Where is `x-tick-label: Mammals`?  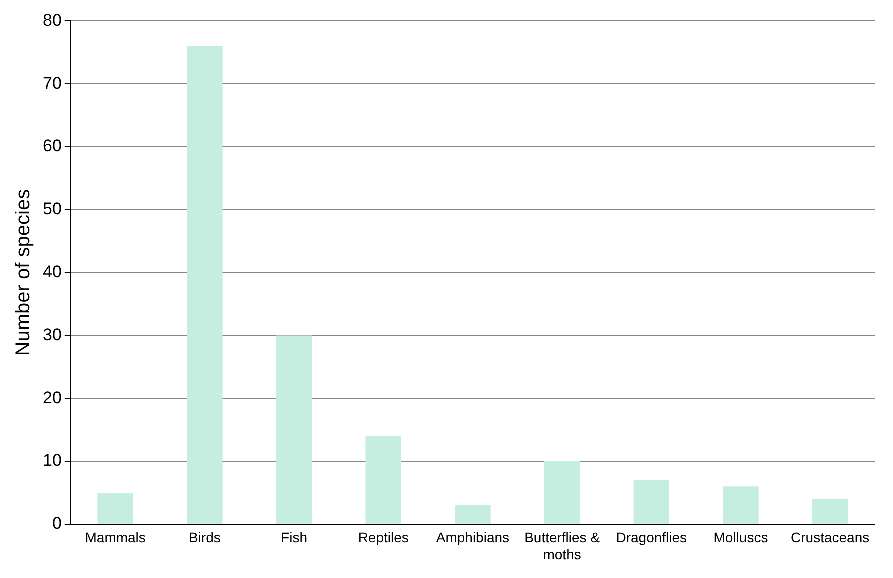
x-tick-label: Mammals is located at coordinates (115, 538).